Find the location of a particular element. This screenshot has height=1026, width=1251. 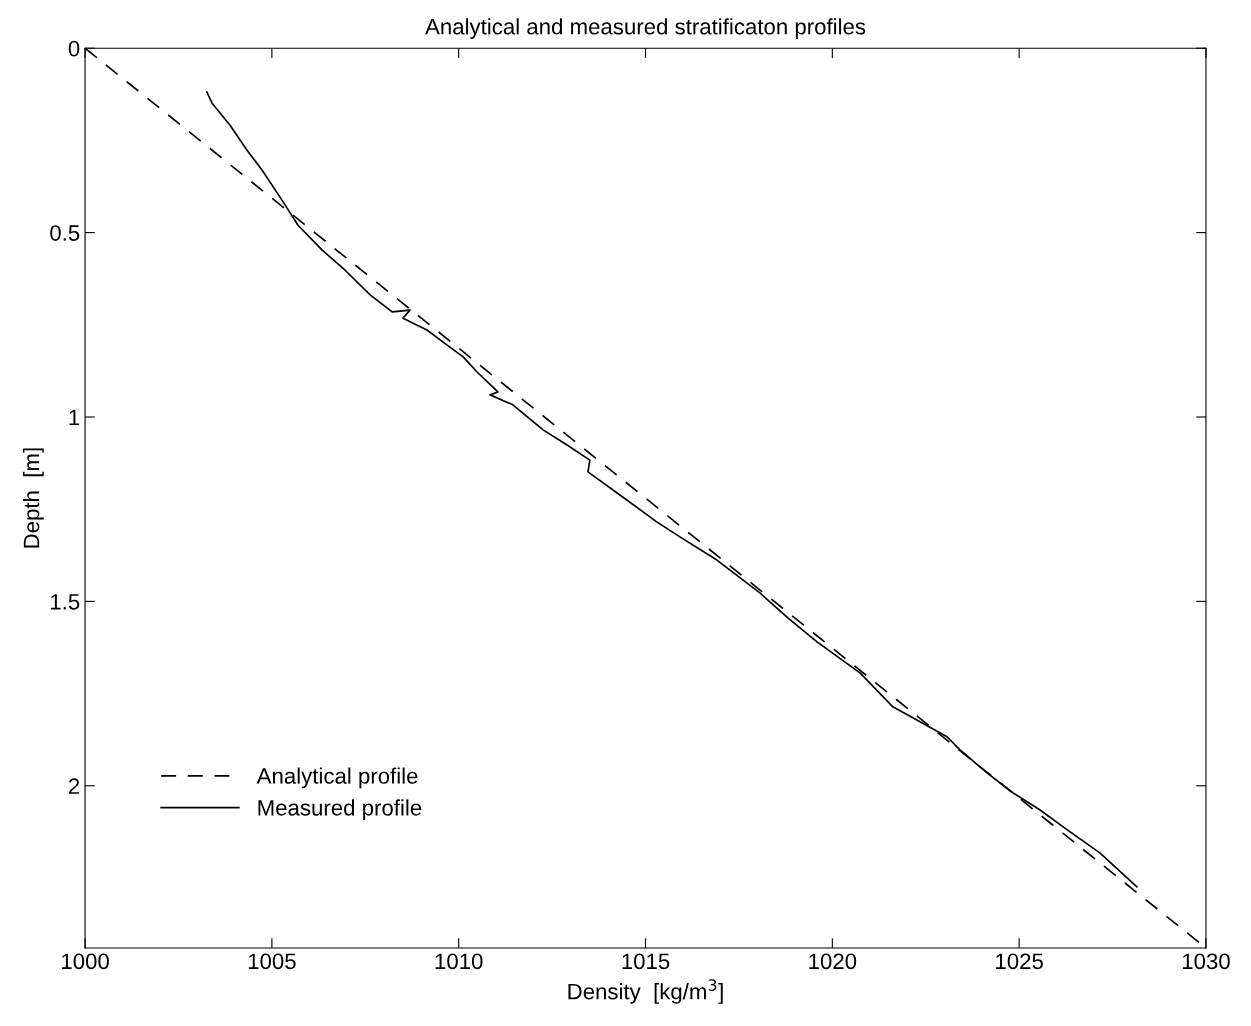

x-tick-label: 1025 is located at coordinates (1019, 961).